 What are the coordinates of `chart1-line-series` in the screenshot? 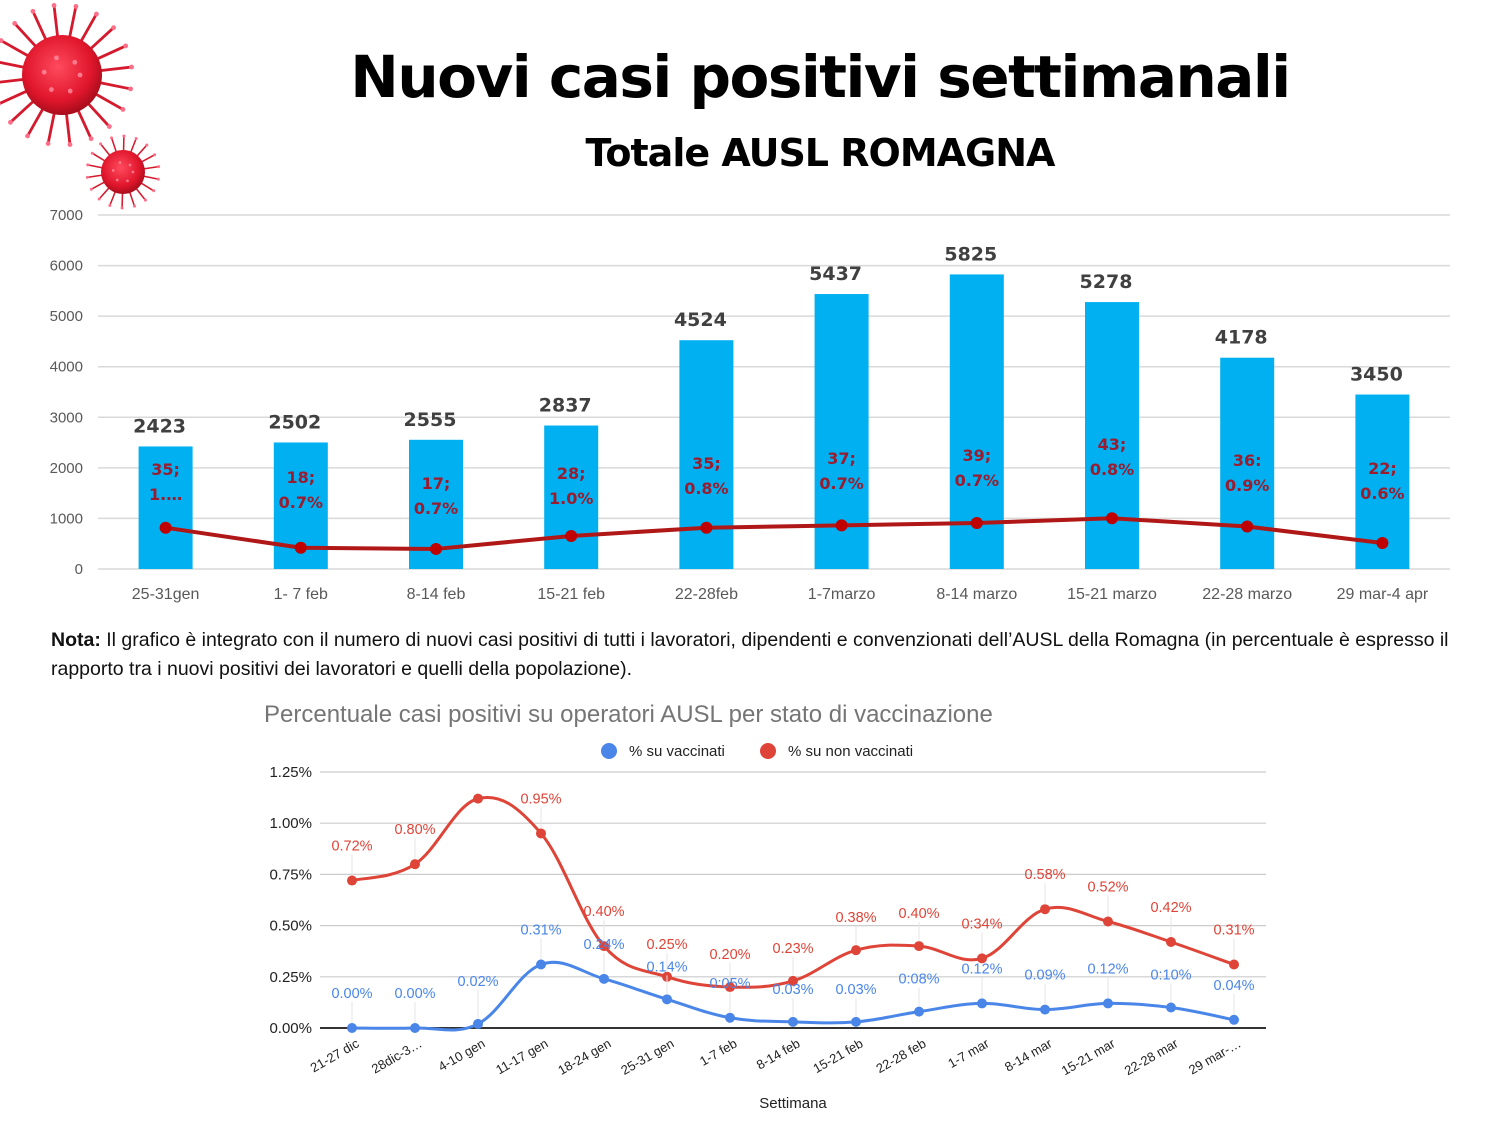 It's located at (774, 533).